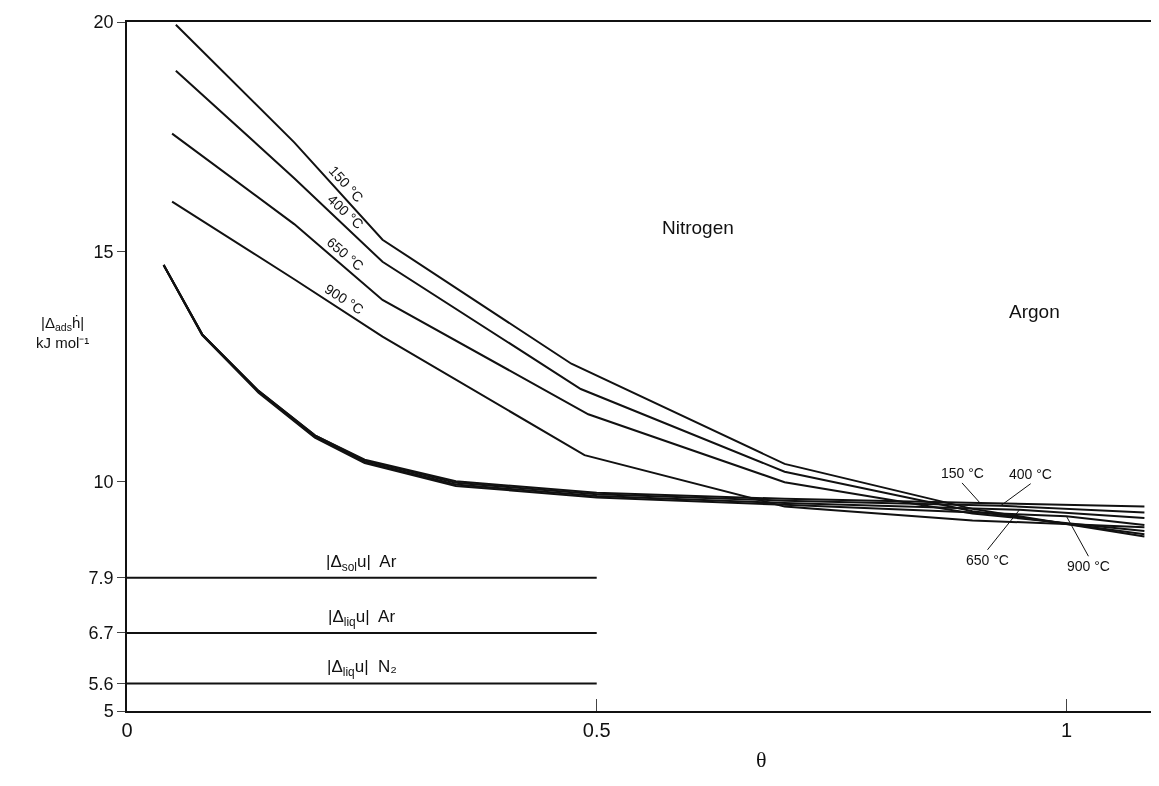 Image resolution: width=1159 pixels, height=786 pixels. What do you see at coordinates (103, 481) in the screenshot?
I see `y-tick-label: 10` at bounding box center [103, 481].